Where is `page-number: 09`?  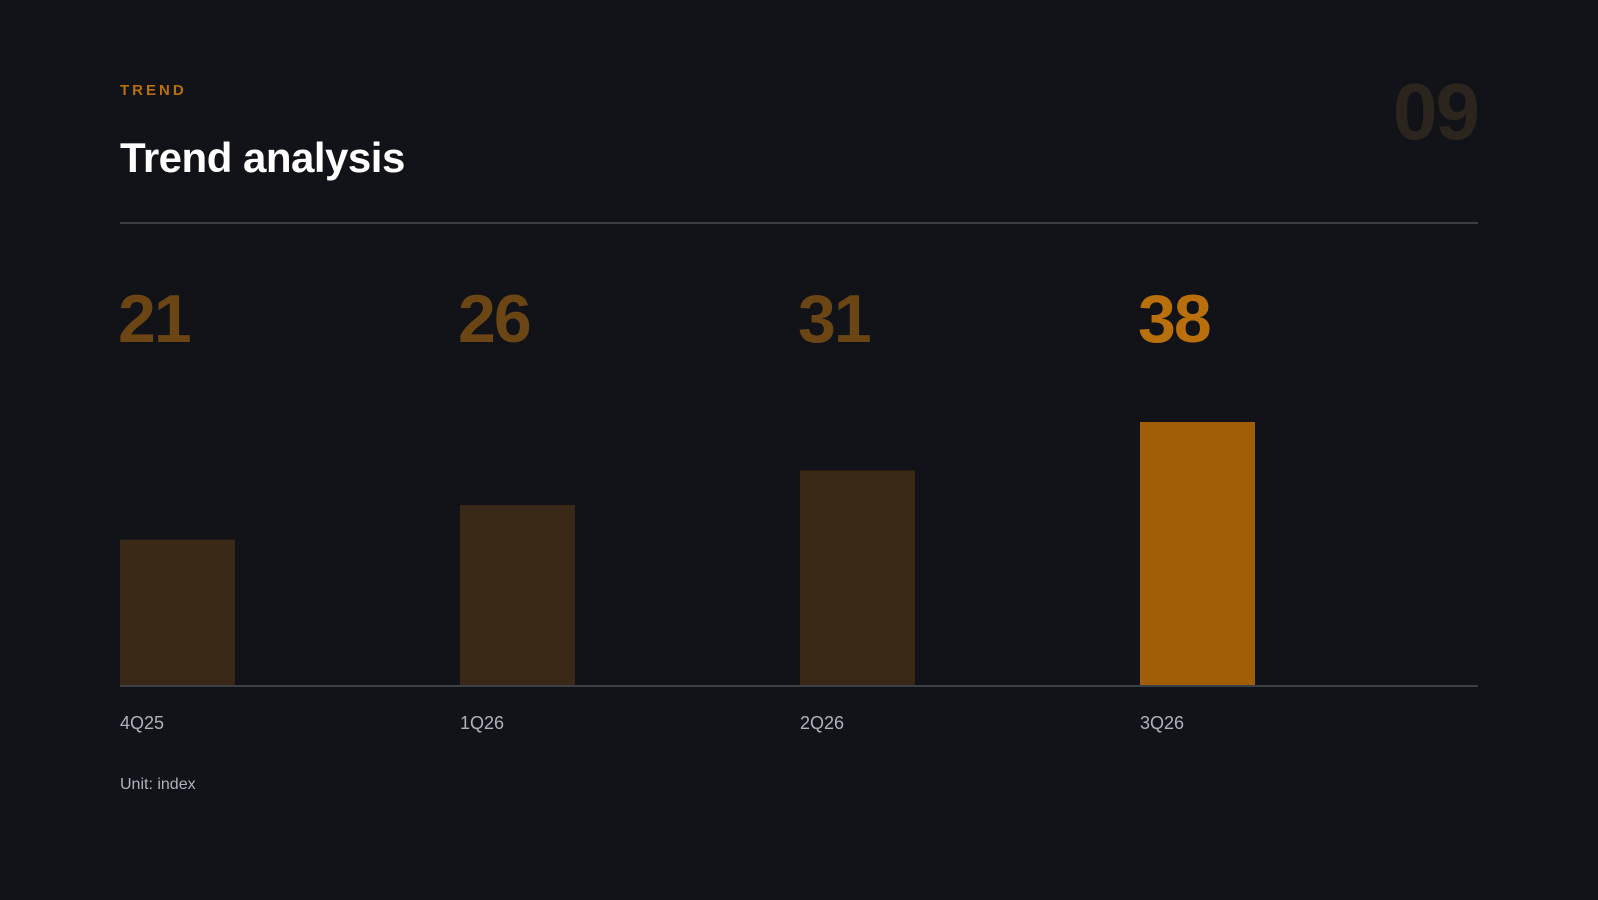
page-number: 09 is located at coordinates (1436, 111).